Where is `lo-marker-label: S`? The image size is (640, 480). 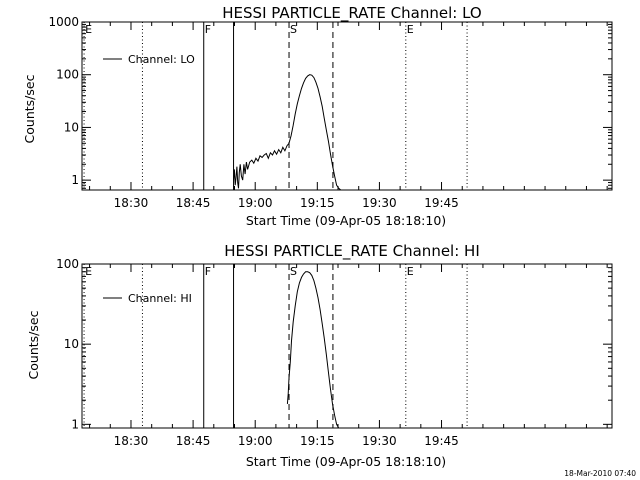 lo-marker-label: S is located at coordinates (293, 29).